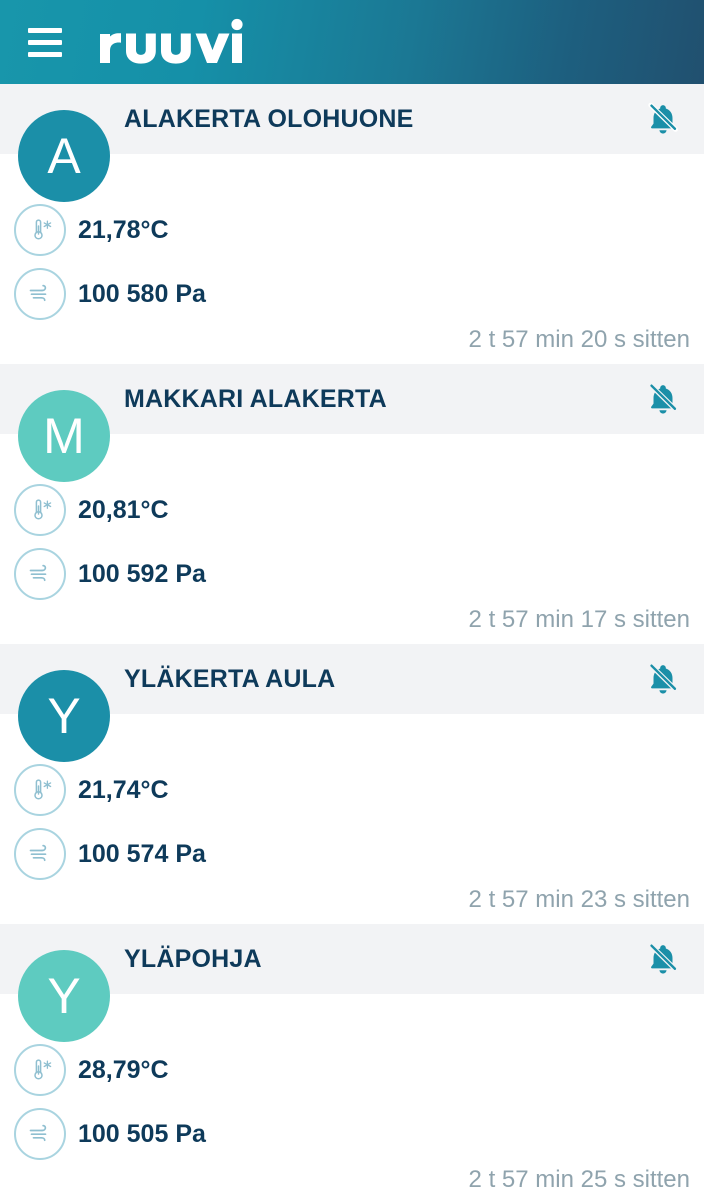 The height and width of the screenshot is (1200, 704). I want to click on sensor-card-header: ALAKERTA OLOHUONE, so click(352, 119).